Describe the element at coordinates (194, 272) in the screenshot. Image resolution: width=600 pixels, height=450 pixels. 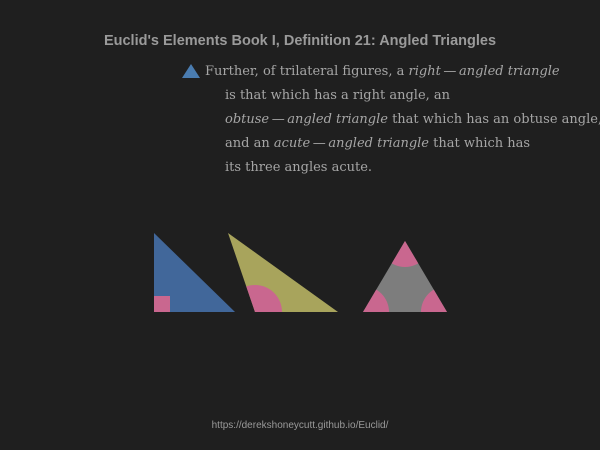
I see `right-angled-triangle` at that location.